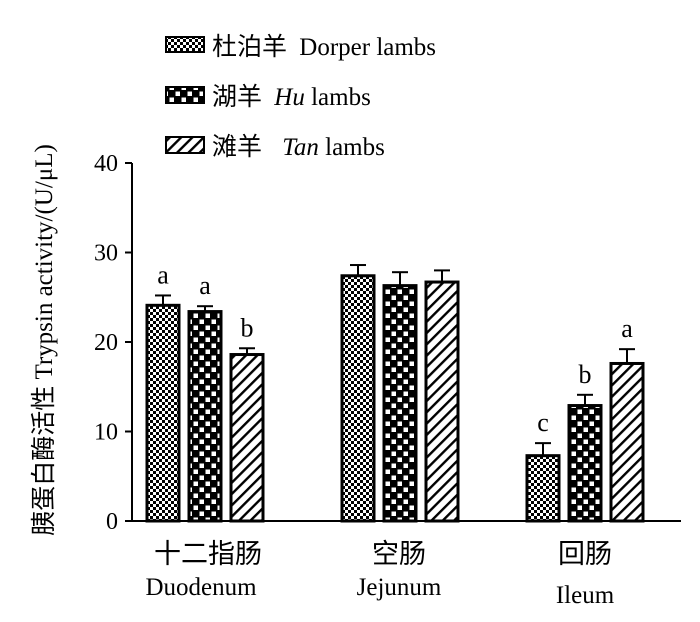 This screenshot has width=700, height=622. I want to click on svg-text: 湖羊 Hu lambs, so click(291, 97).